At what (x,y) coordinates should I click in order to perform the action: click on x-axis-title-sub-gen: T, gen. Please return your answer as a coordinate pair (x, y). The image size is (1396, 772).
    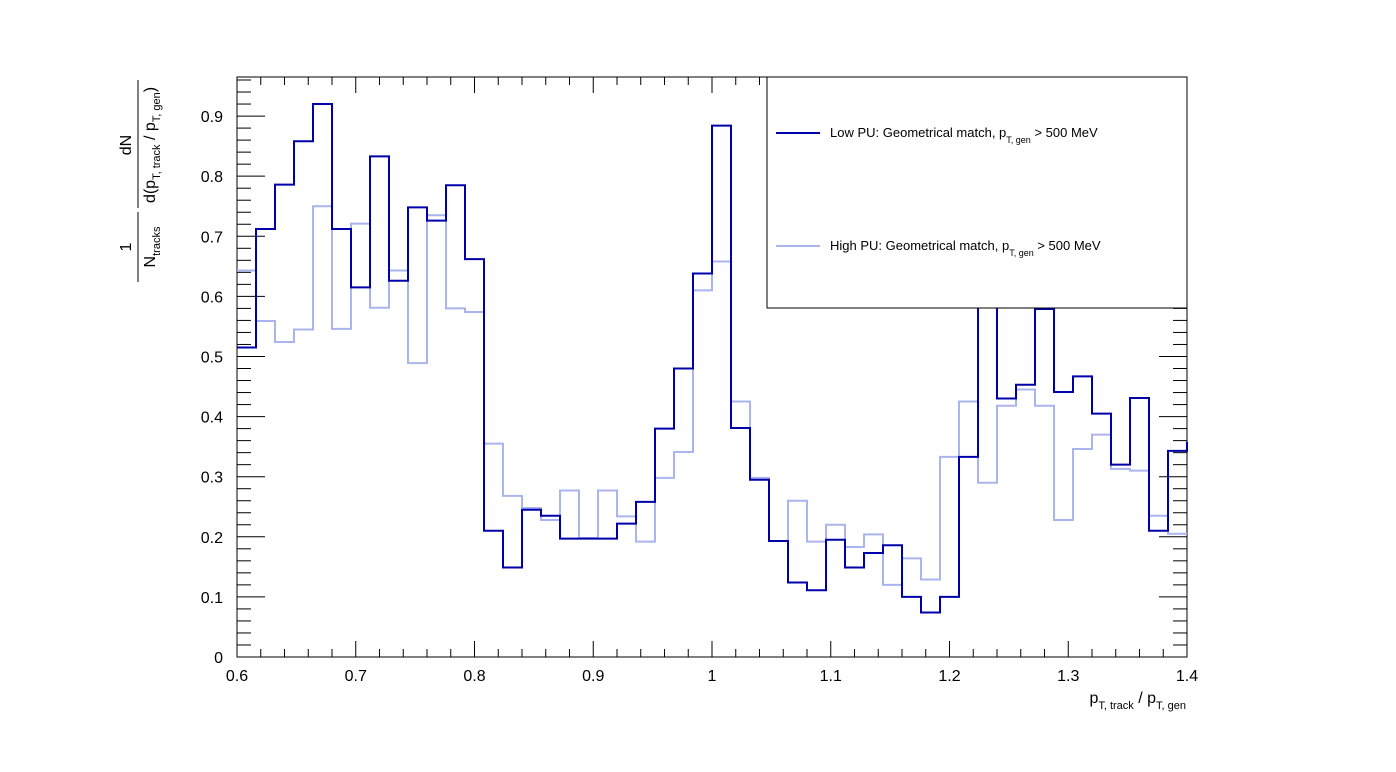
    Looking at the image, I should click on (1171, 706).